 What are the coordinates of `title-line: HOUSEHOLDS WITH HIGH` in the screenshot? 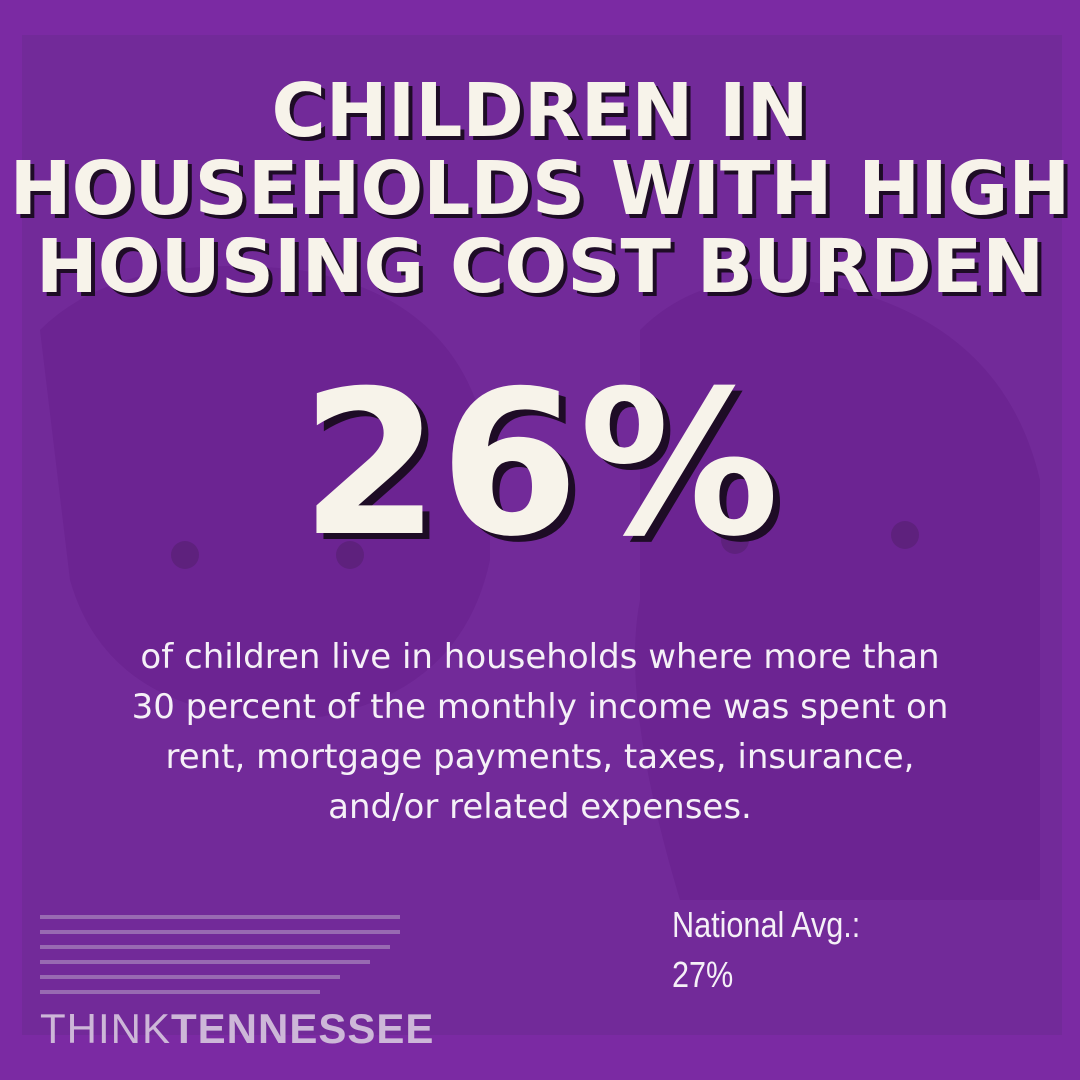 It's located at (540, 189).